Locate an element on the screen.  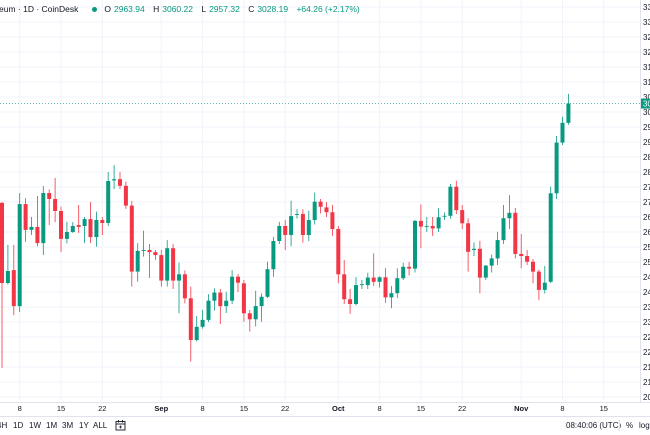
y-tick-label: 2700 is located at coordinates (646, 202).